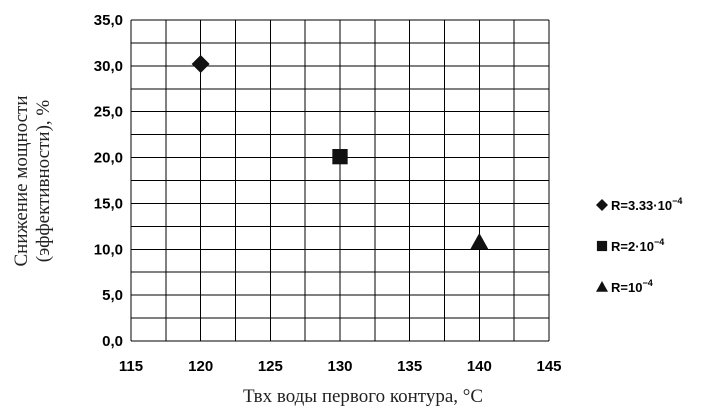  What do you see at coordinates (602, 286) in the screenshot?
I see `legend-marker-triangle` at bounding box center [602, 286].